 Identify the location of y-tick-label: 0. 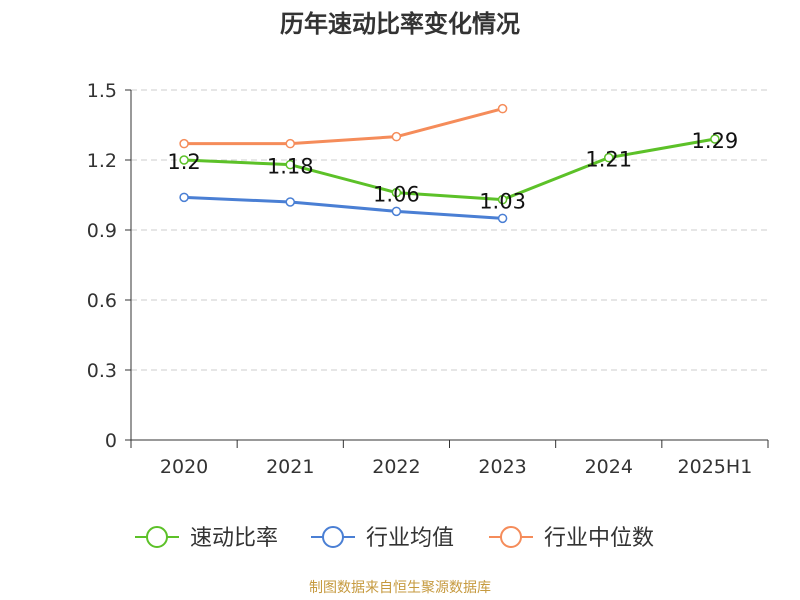
(111, 441).